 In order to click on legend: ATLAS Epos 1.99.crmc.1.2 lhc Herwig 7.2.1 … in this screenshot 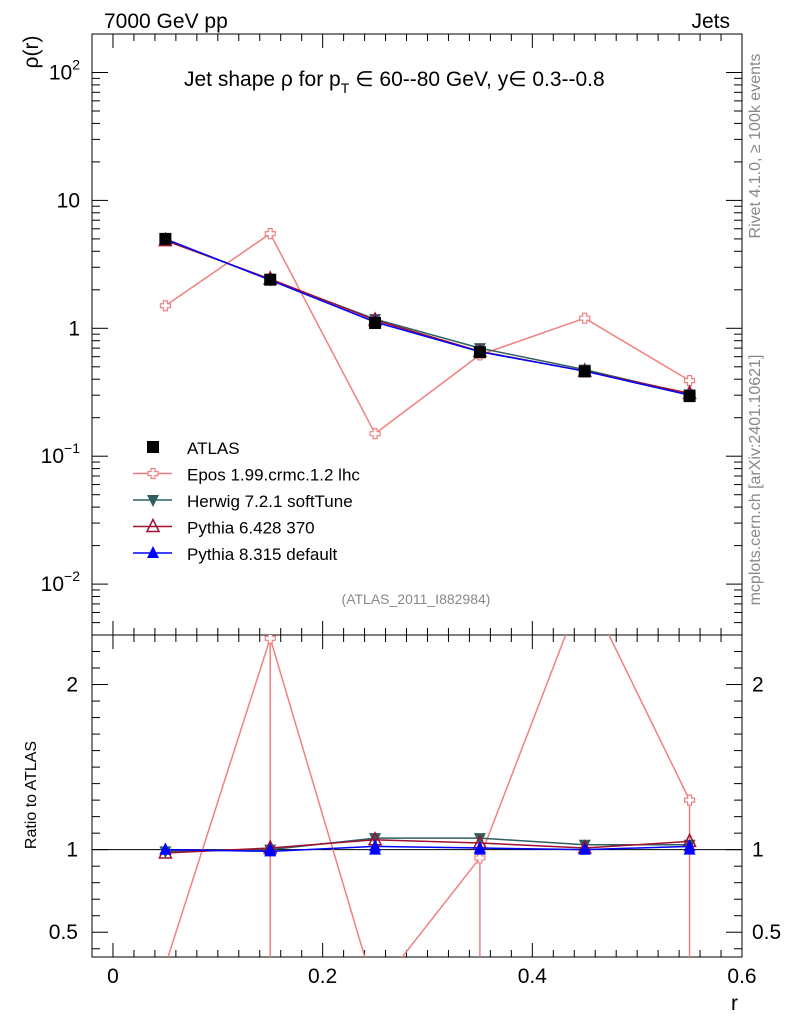, I will do `click(246, 501)`.